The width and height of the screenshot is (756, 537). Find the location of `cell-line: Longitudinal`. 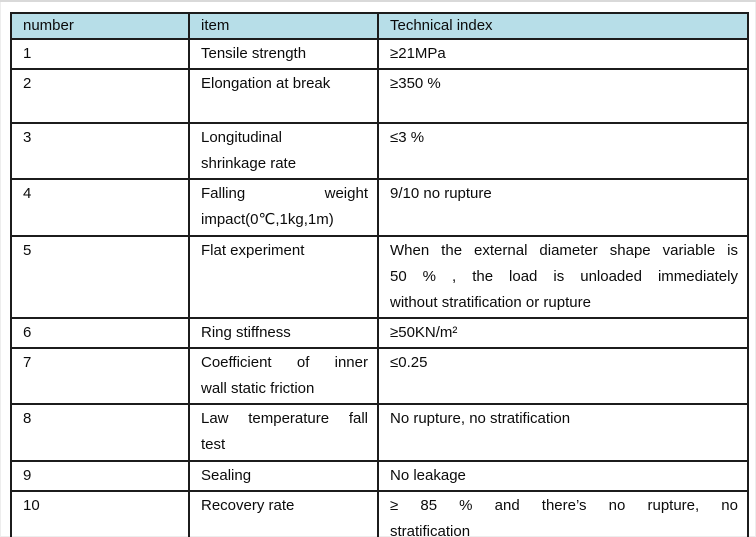

cell-line: Longitudinal is located at coordinates (241, 137).